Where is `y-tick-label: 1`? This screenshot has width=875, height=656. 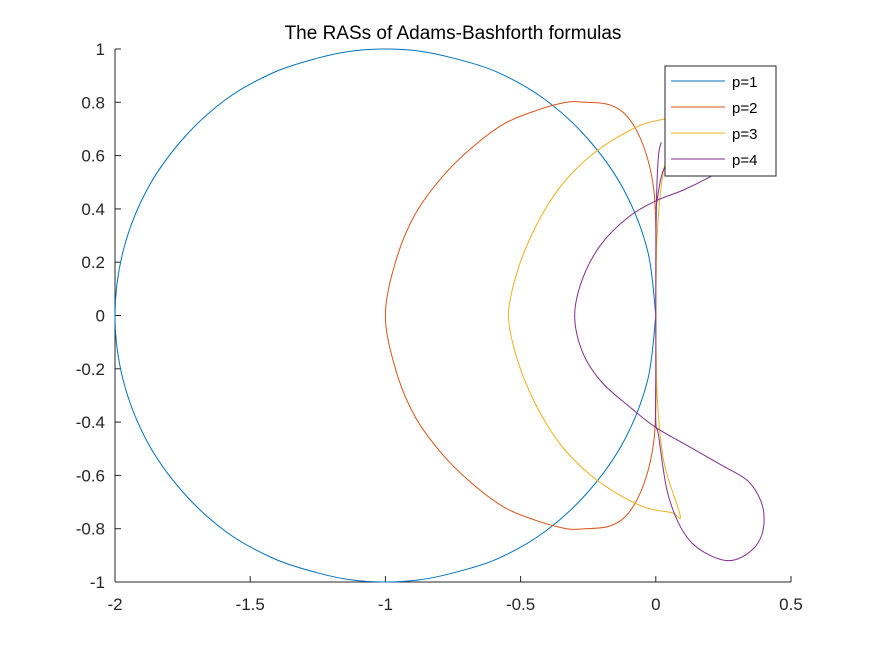 y-tick-label: 1 is located at coordinates (100, 49).